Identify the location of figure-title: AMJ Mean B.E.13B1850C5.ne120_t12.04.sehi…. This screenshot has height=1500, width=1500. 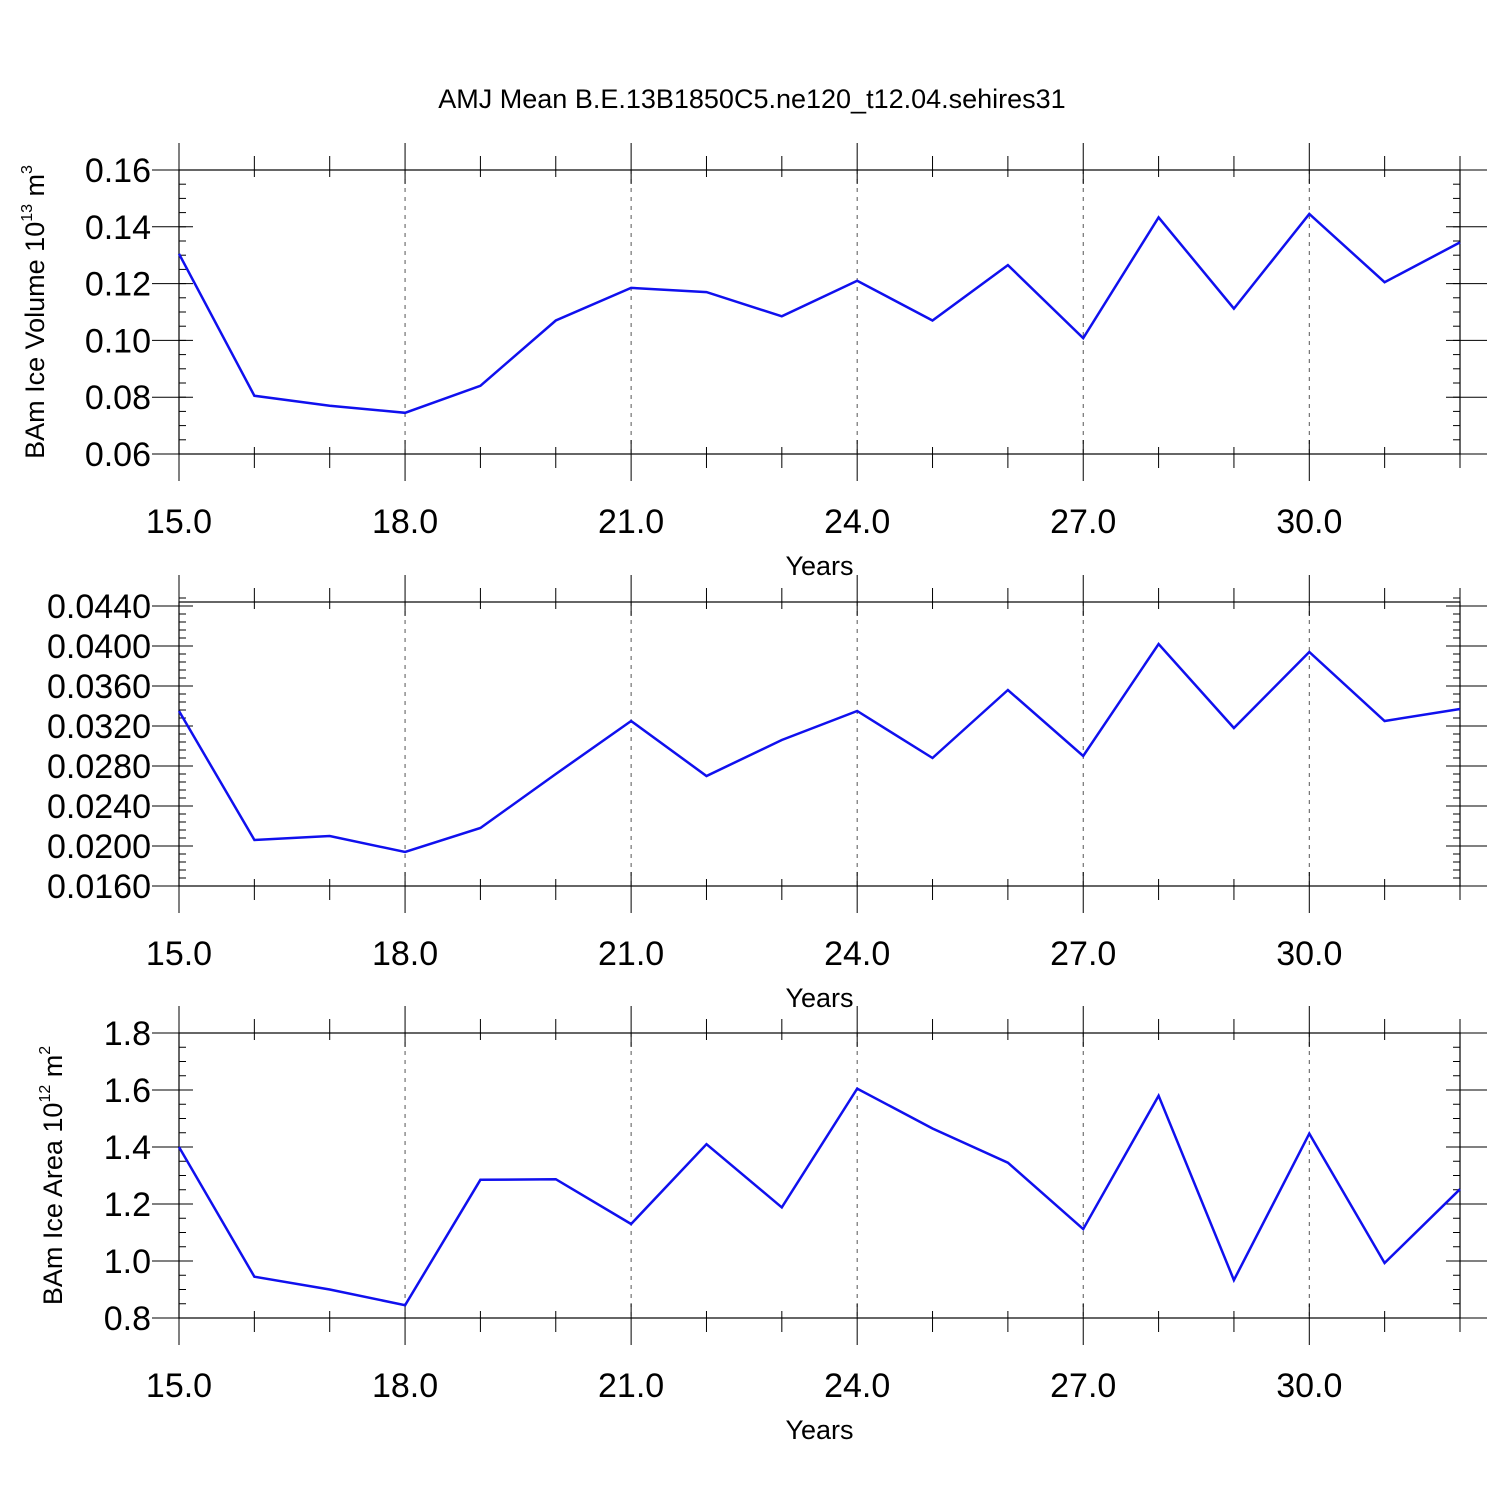
(751, 99).